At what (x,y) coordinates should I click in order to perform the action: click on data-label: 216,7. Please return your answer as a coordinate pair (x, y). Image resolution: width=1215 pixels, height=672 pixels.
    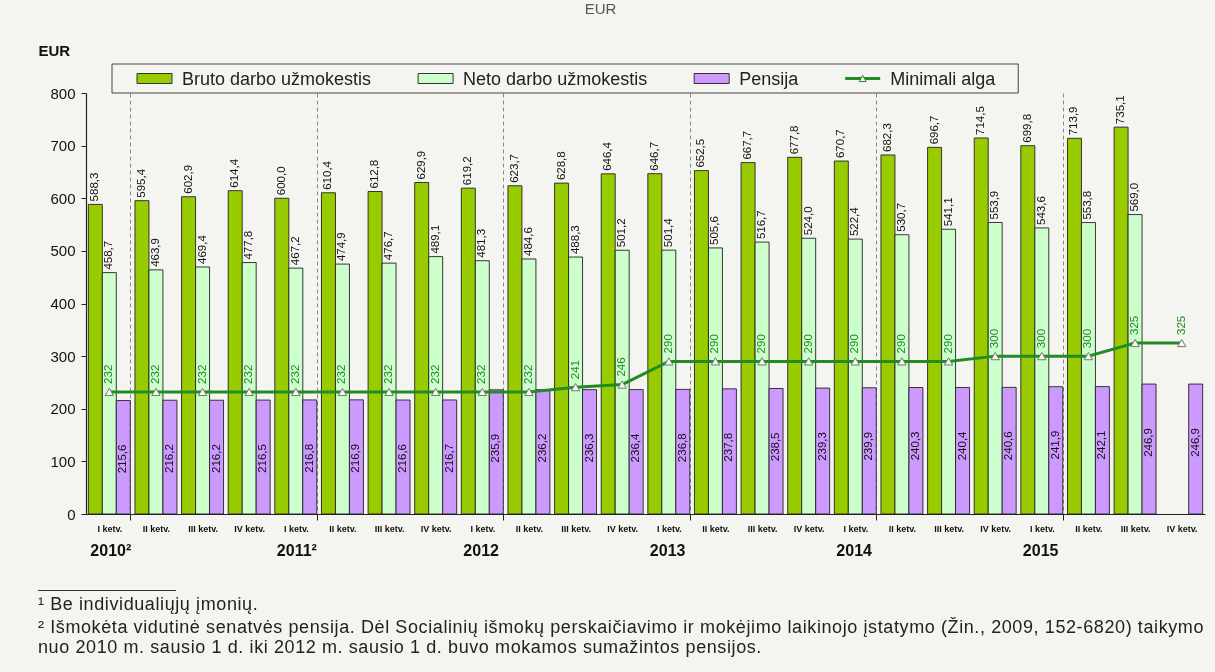
    Looking at the image, I should click on (448, 458).